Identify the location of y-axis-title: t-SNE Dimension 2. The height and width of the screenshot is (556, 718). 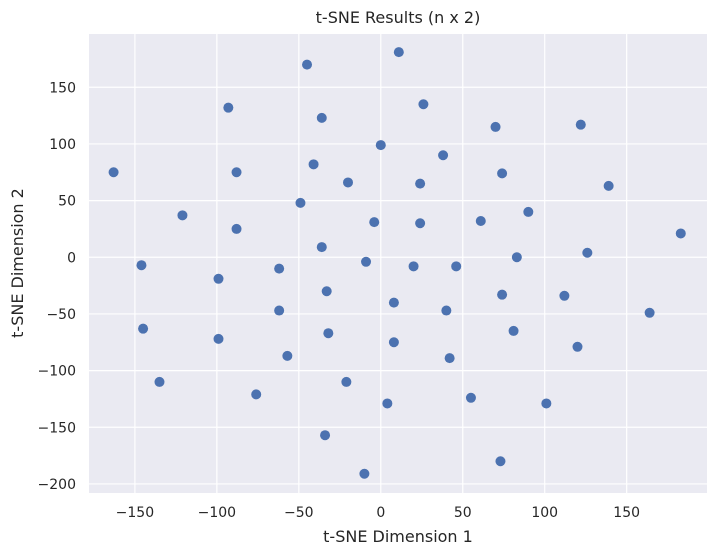
(17, 263).